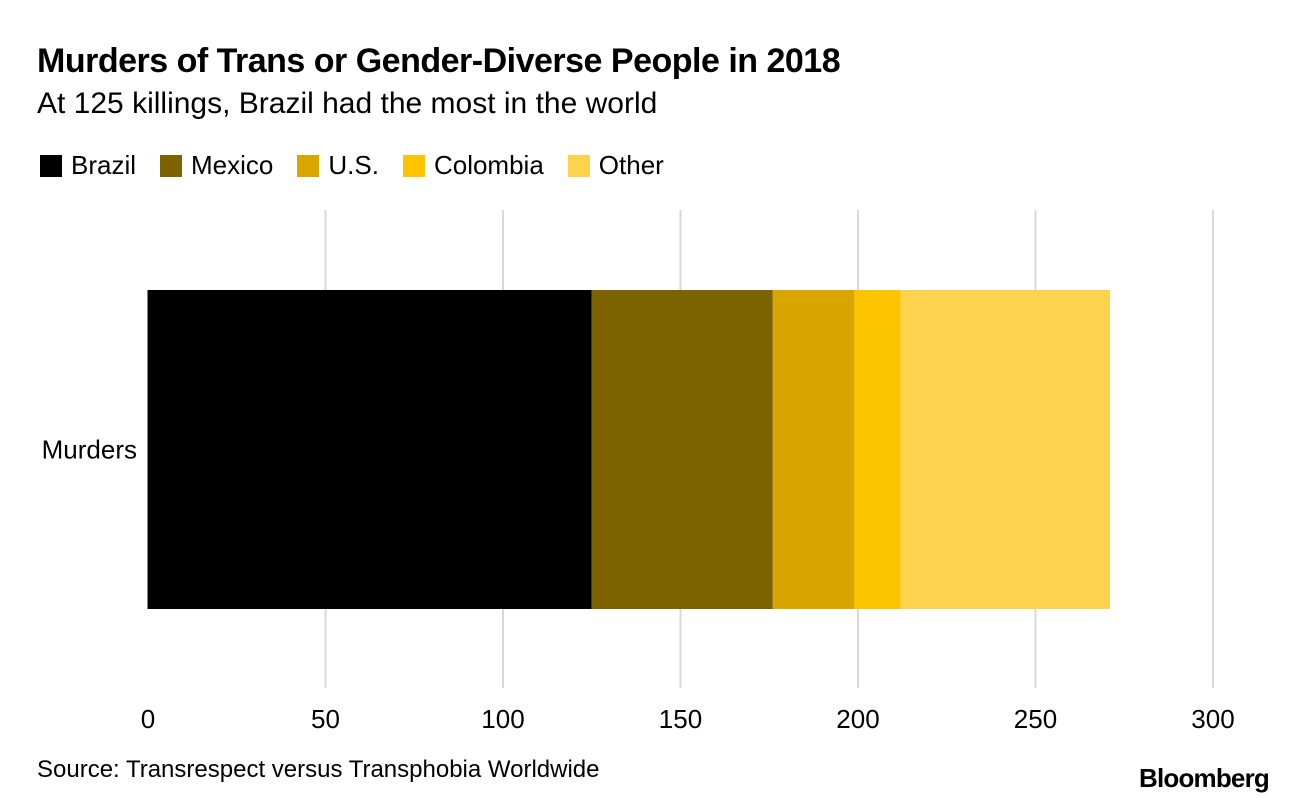 Image resolution: width=1296 pixels, height=798 pixels. I want to click on x-tick-label: 0, so click(148, 719).